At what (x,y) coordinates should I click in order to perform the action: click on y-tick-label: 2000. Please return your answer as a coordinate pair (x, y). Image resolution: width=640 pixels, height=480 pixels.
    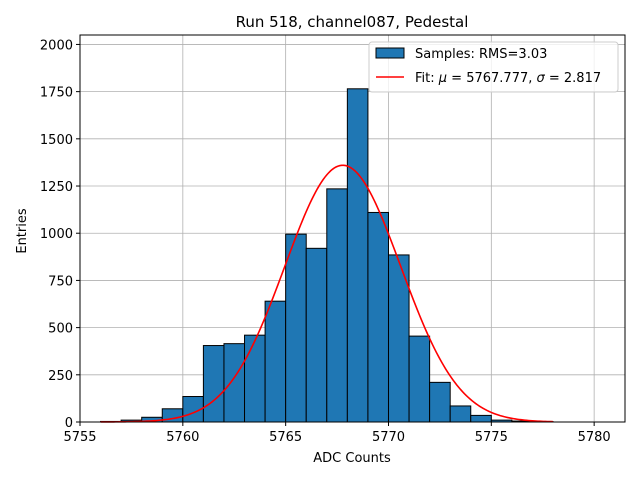
    Looking at the image, I should click on (56, 45).